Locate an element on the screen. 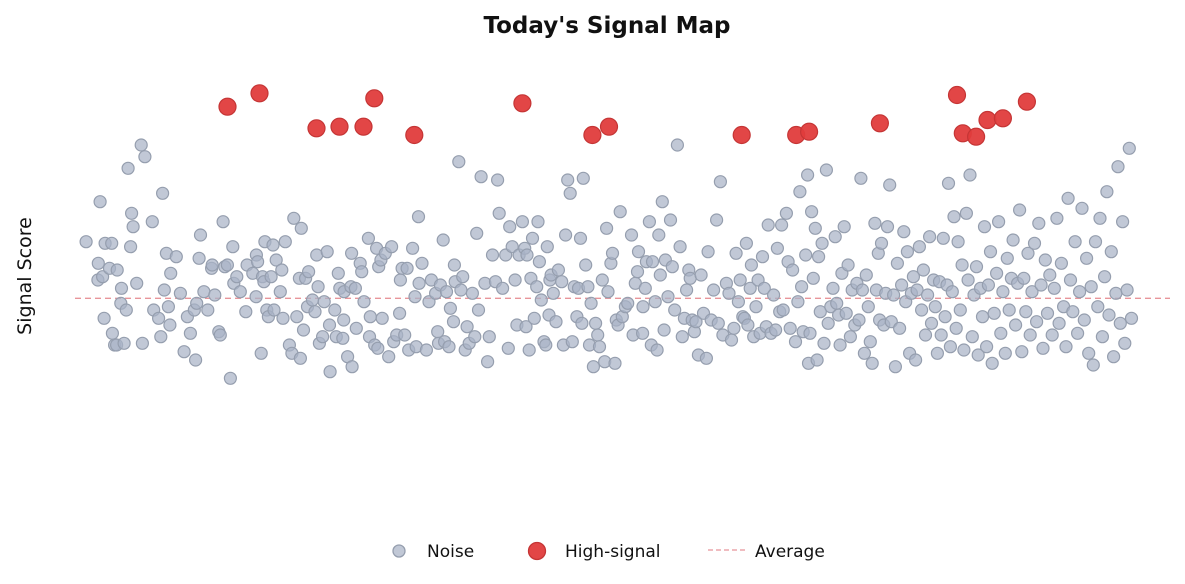 This screenshot has height=584, width=1185. legend-high-signal-label: High-signal is located at coordinates (613, 552).